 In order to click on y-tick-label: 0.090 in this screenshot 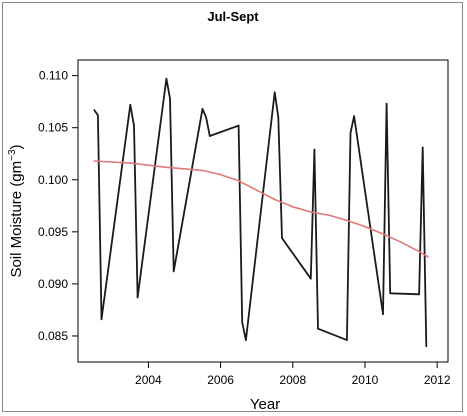, I will do `click(53, 284)`.